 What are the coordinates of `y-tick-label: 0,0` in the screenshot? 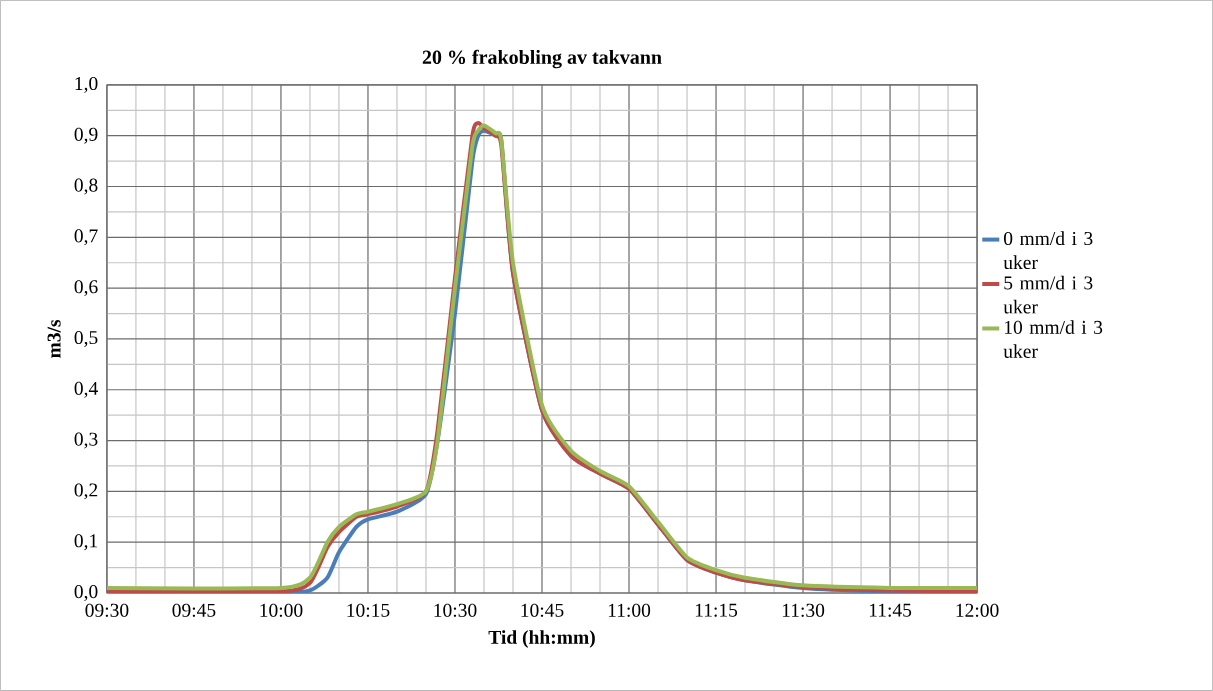 It's located at (86, 593).